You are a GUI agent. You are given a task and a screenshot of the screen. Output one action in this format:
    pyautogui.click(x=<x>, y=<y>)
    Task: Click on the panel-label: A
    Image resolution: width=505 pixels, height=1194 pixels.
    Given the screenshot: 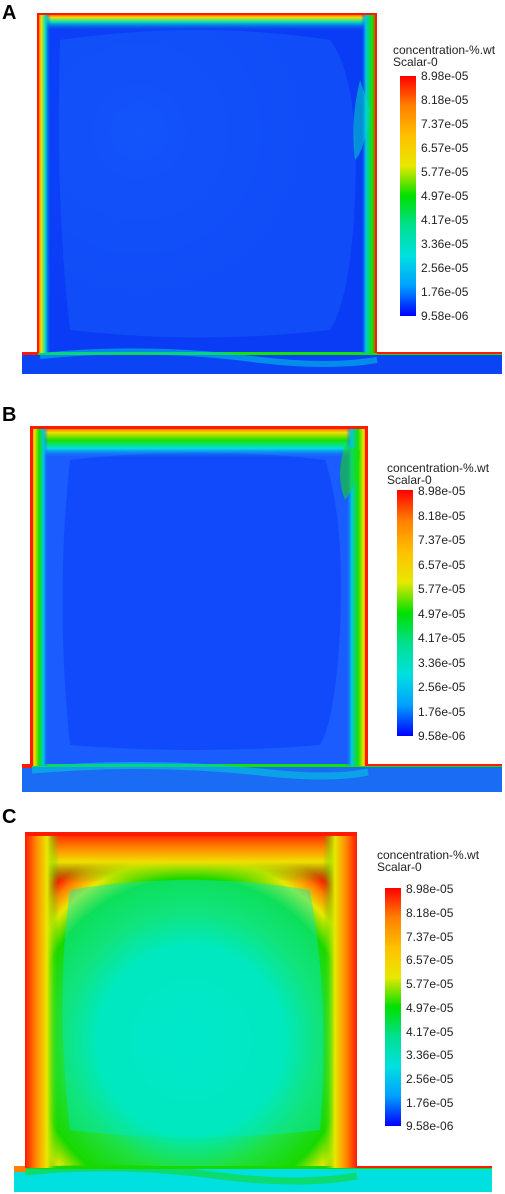 What is the action you would take?
    pyautogui.click(x=9, y=13)
    